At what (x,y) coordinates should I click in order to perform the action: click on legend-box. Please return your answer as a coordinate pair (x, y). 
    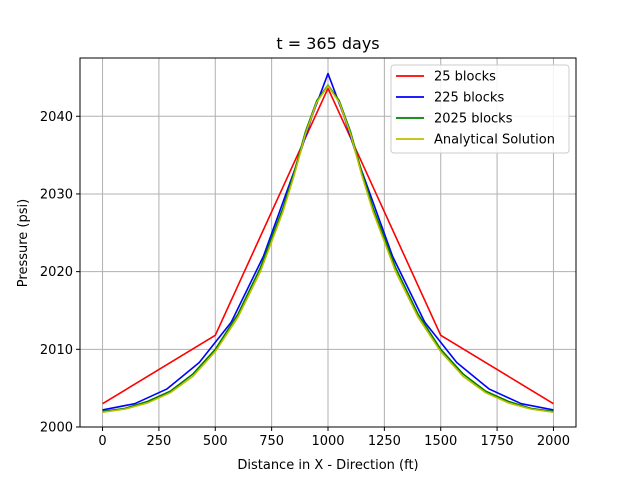
    Looking at the image, I should click on (480, 109).